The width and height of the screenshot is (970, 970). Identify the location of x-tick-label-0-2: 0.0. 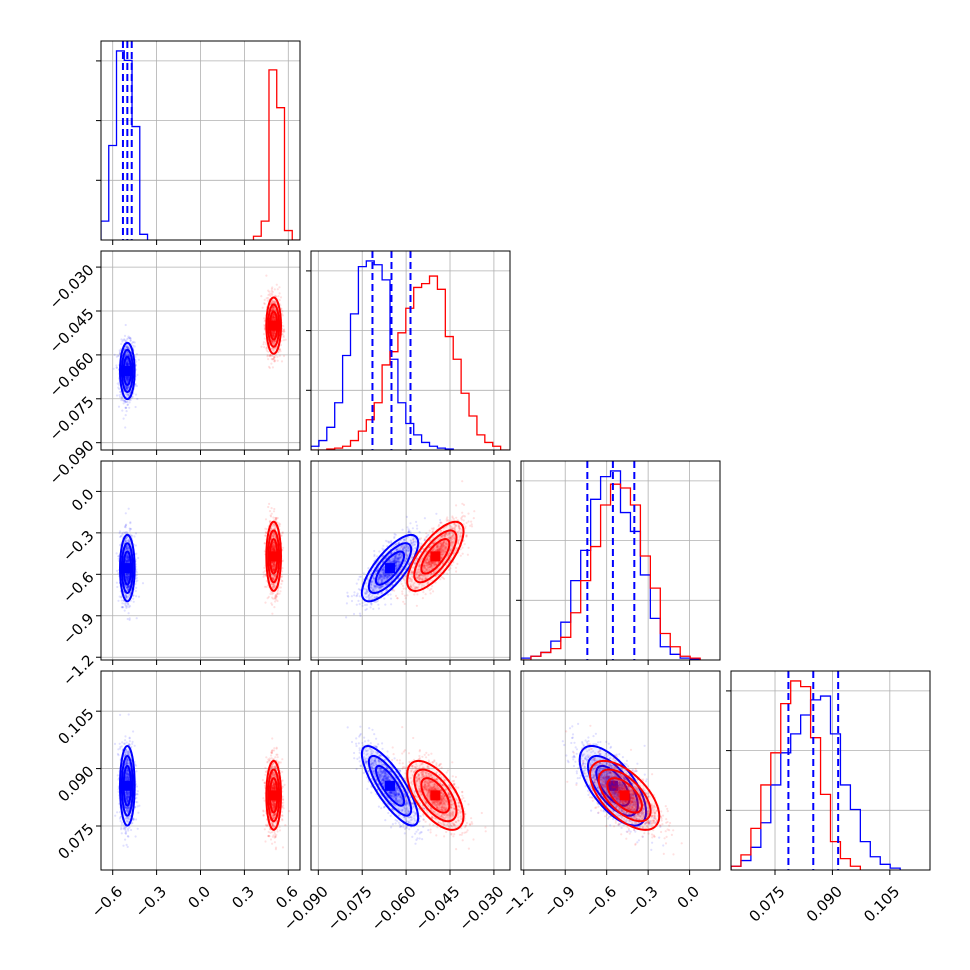
(199, 897).